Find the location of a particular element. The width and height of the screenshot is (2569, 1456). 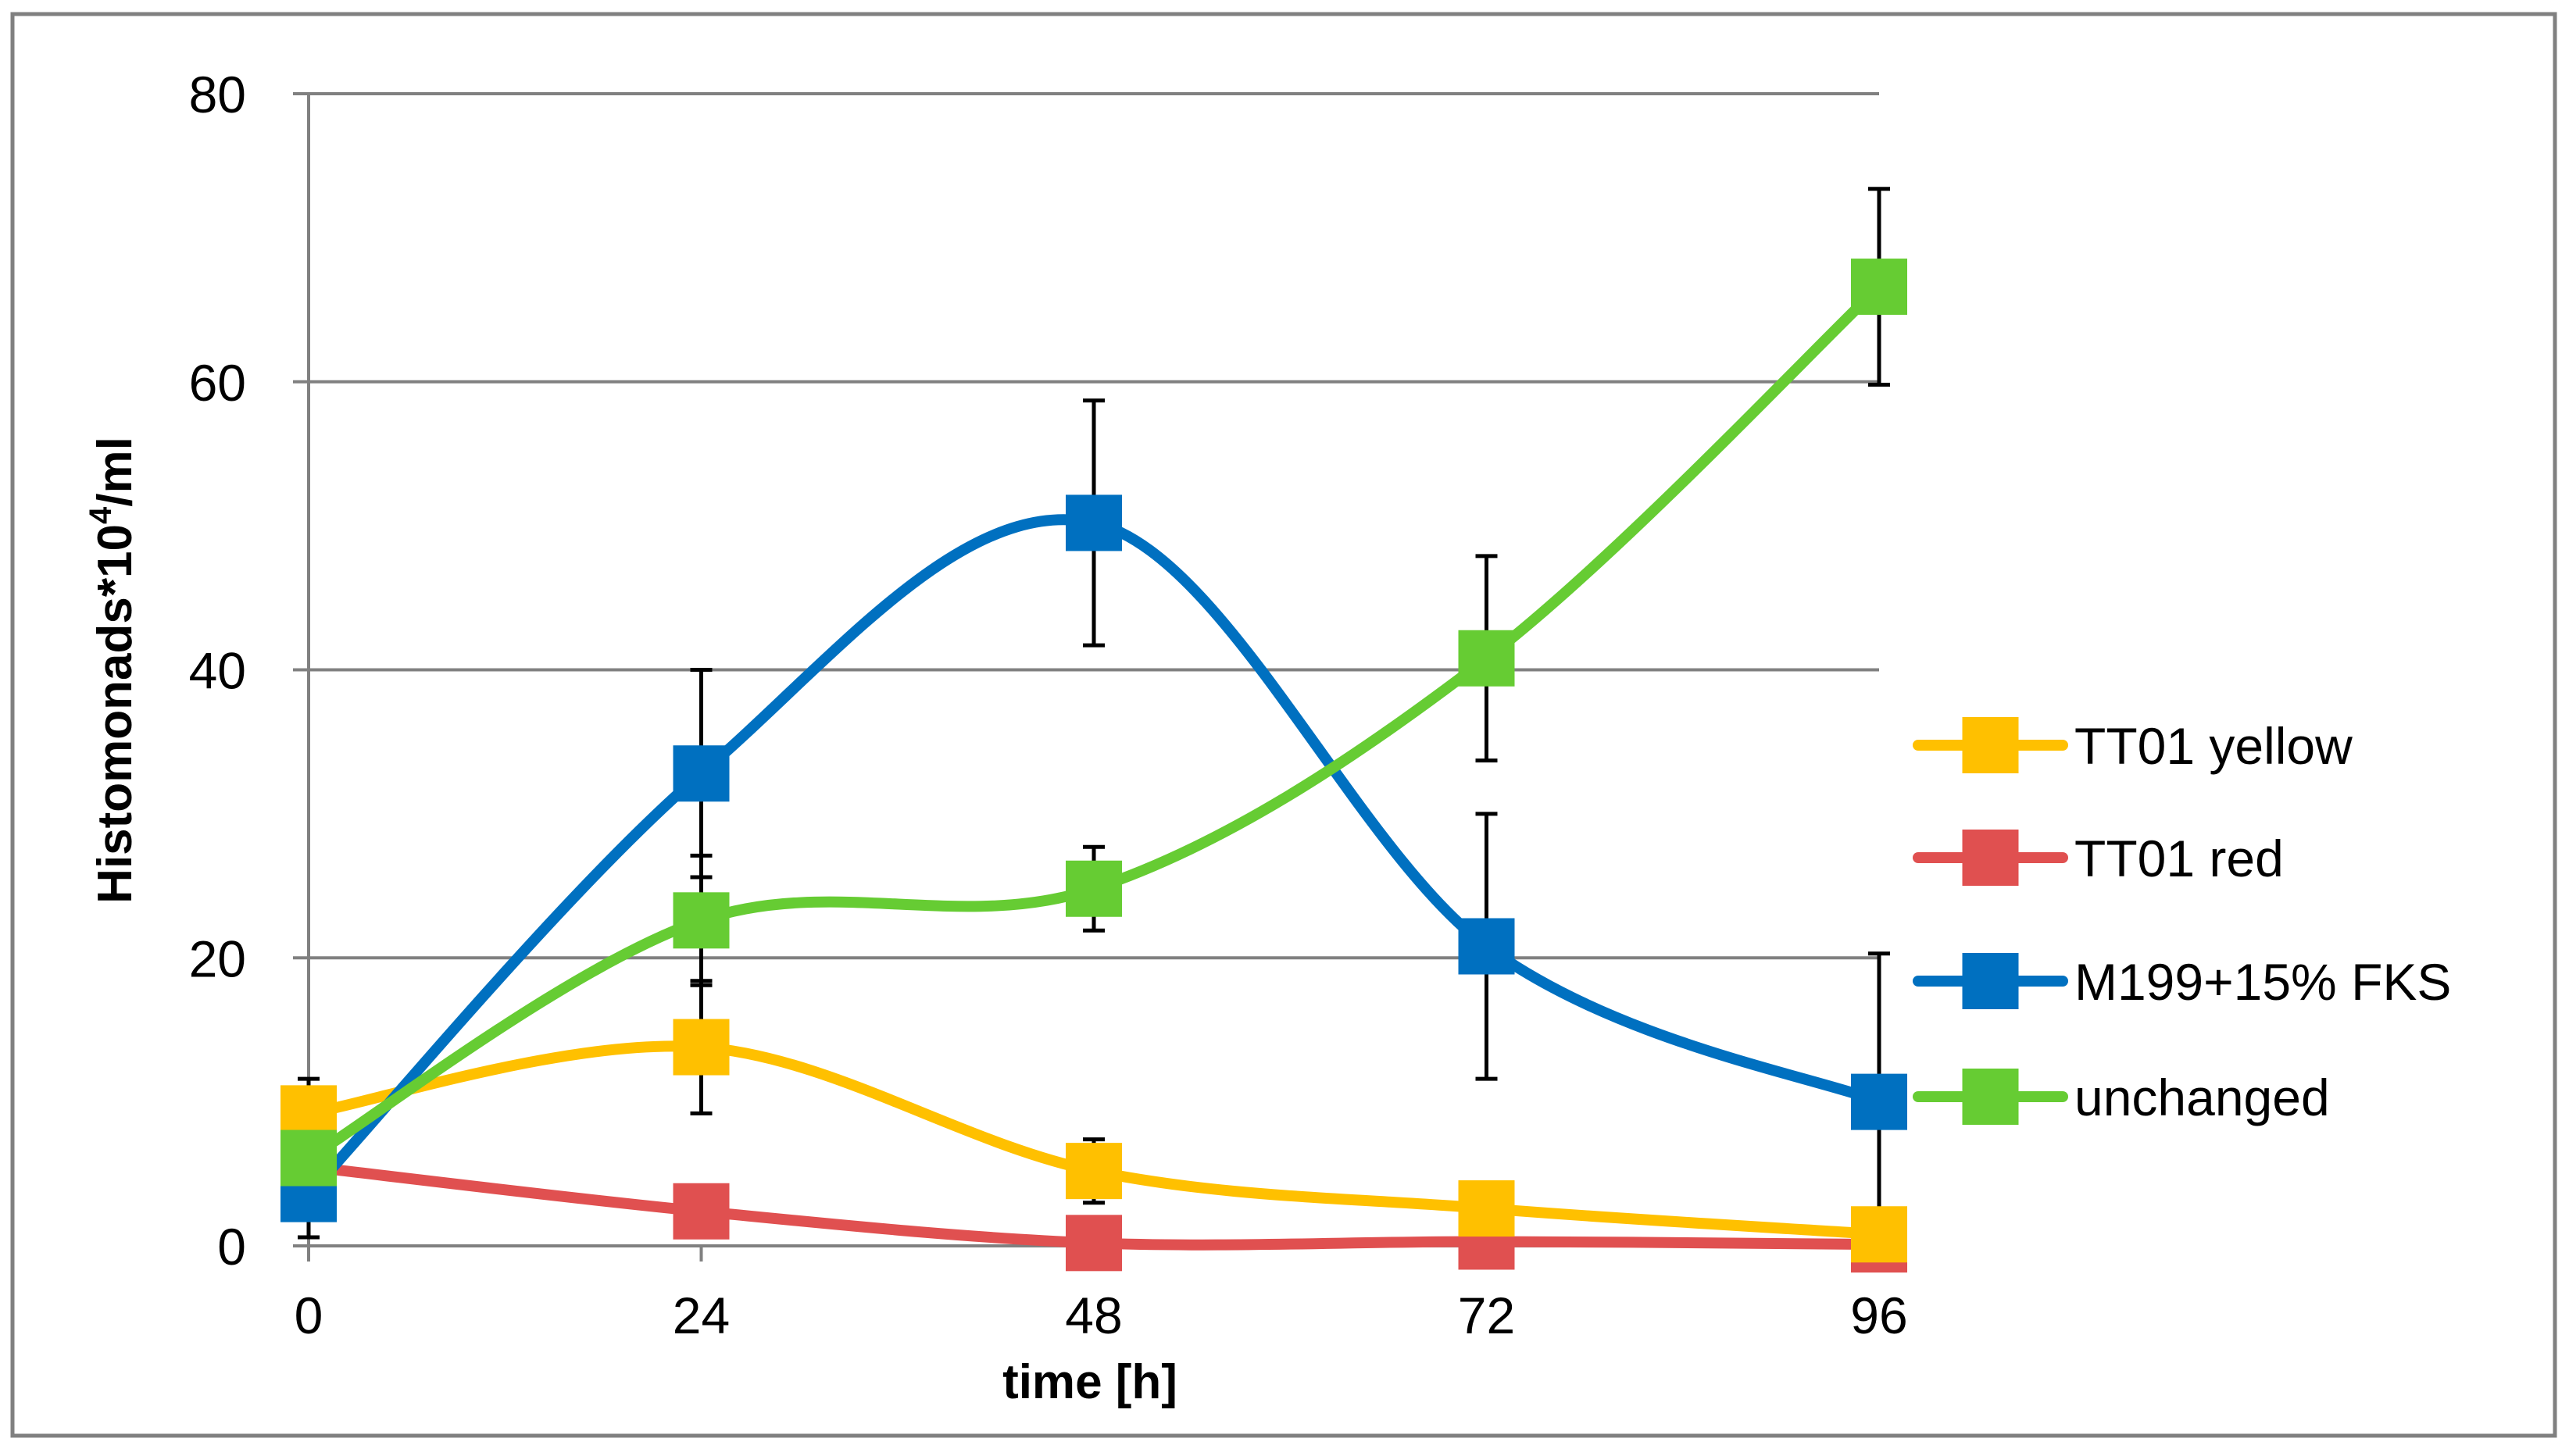

legend-marker-tt01-red is located at coordinates (1990, 858).